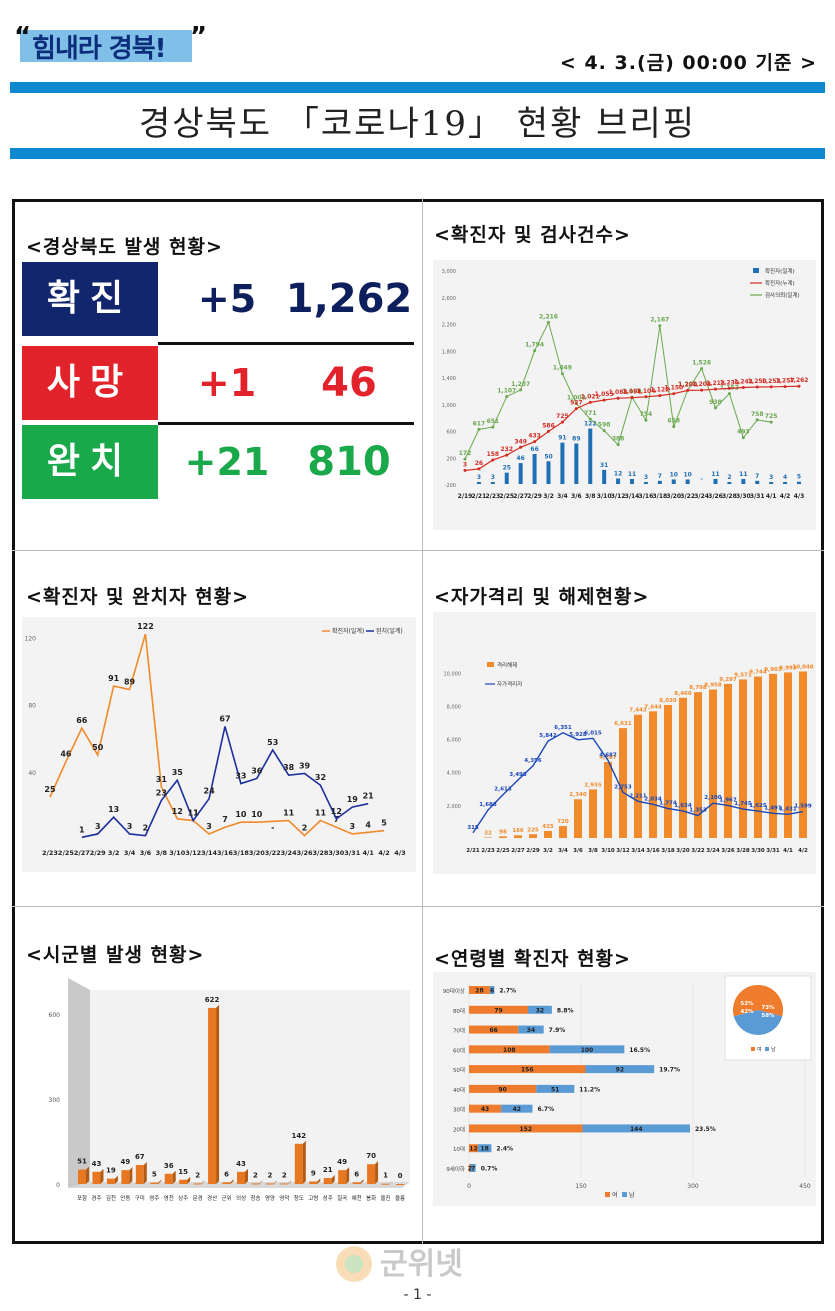 This screenshot has height=1311, width=835. Describe the element at coordinates (473, 1169) in the screenshot. I see `male-value: 7` at that location.